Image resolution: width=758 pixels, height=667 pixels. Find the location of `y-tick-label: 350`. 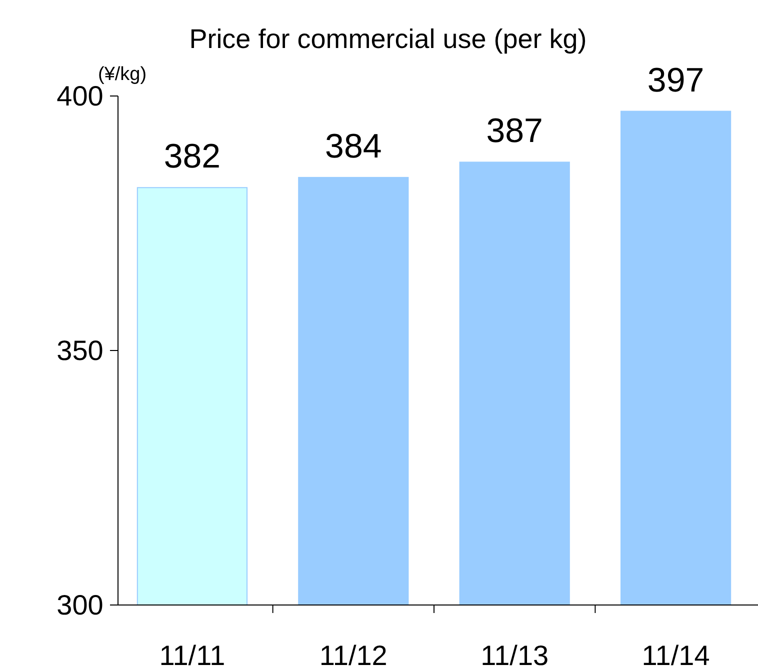

y-tick-label: 350 is located at coordinates (80, 350).